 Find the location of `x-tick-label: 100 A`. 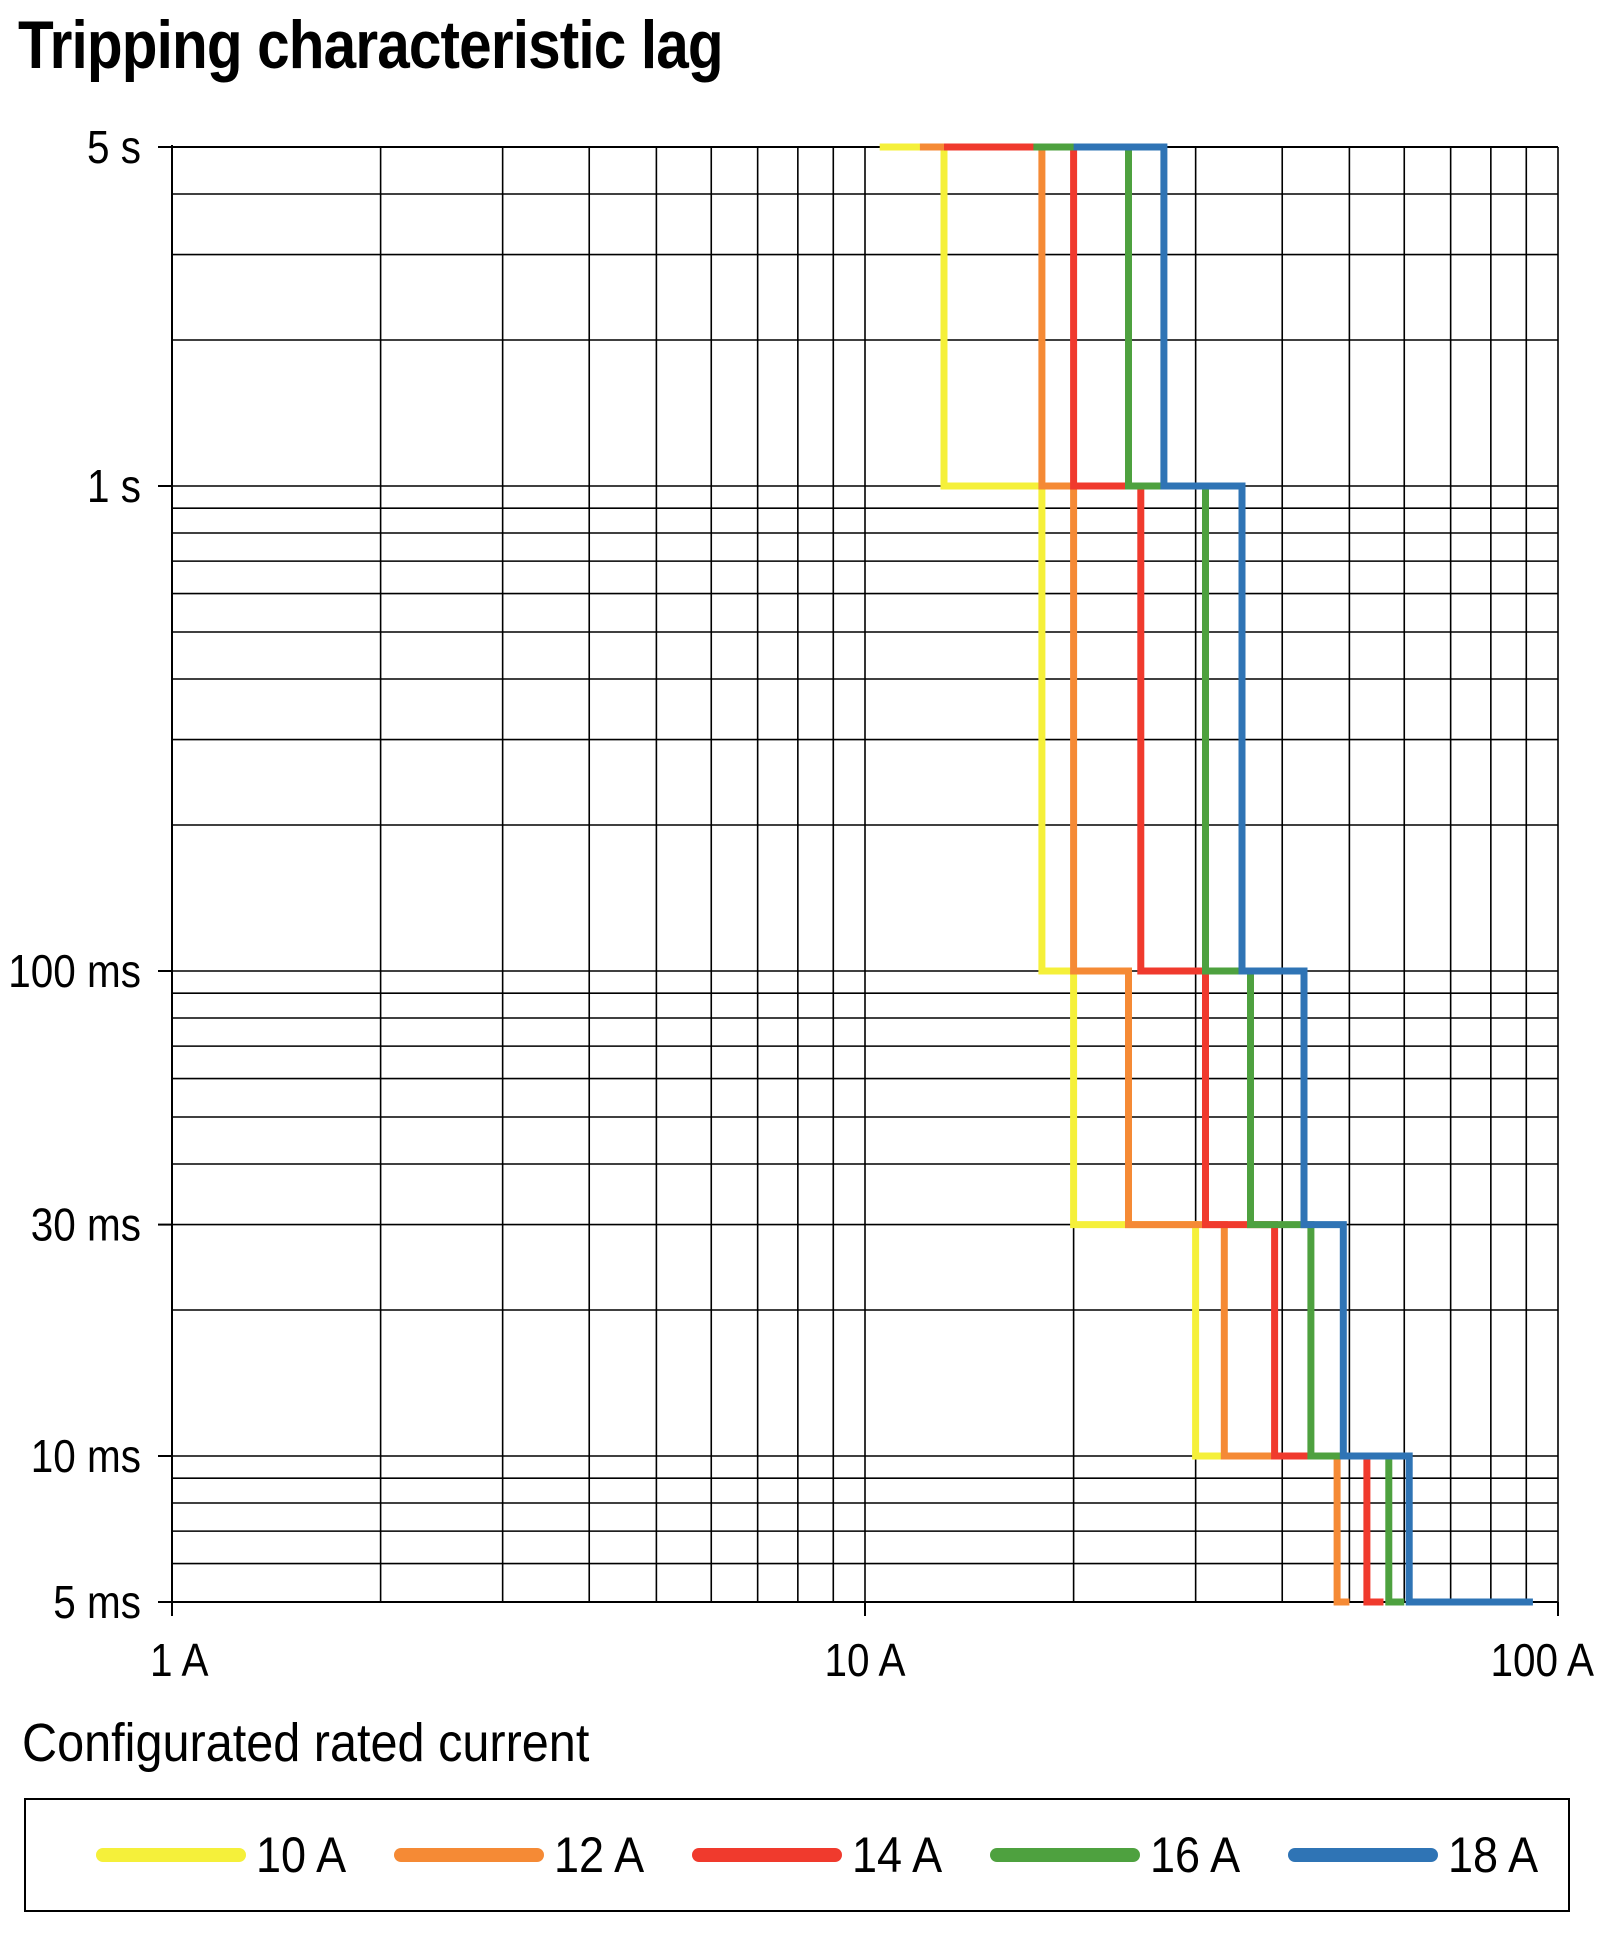

x-tick-label: 100 A is located at coordinates (1542, 1661).